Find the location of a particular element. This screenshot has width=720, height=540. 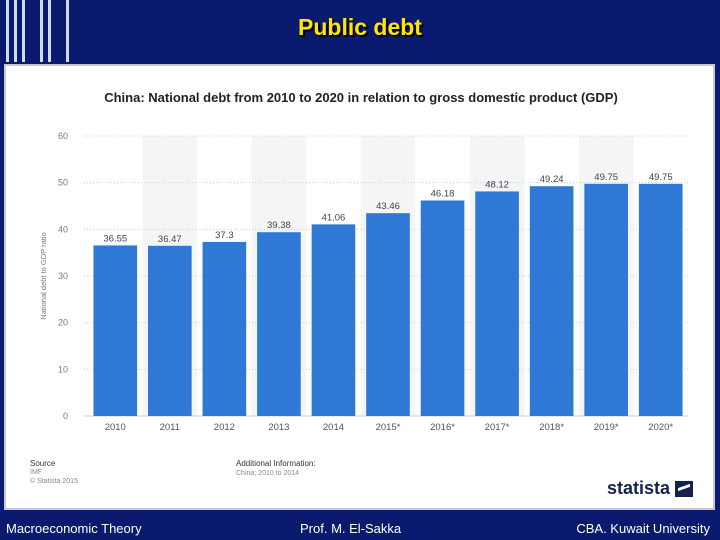

x-tick-label: 2012 is located at coordinates (224, 427).